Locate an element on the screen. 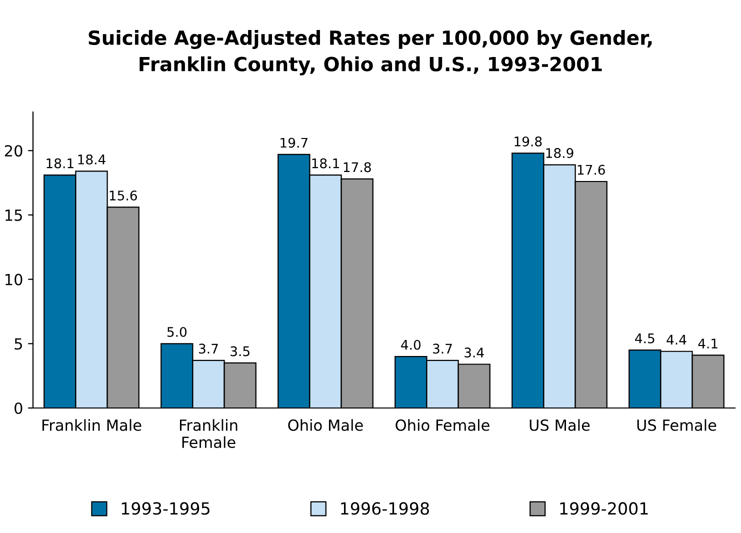  data-label: 4.0 is located at coordinates (411, 345).